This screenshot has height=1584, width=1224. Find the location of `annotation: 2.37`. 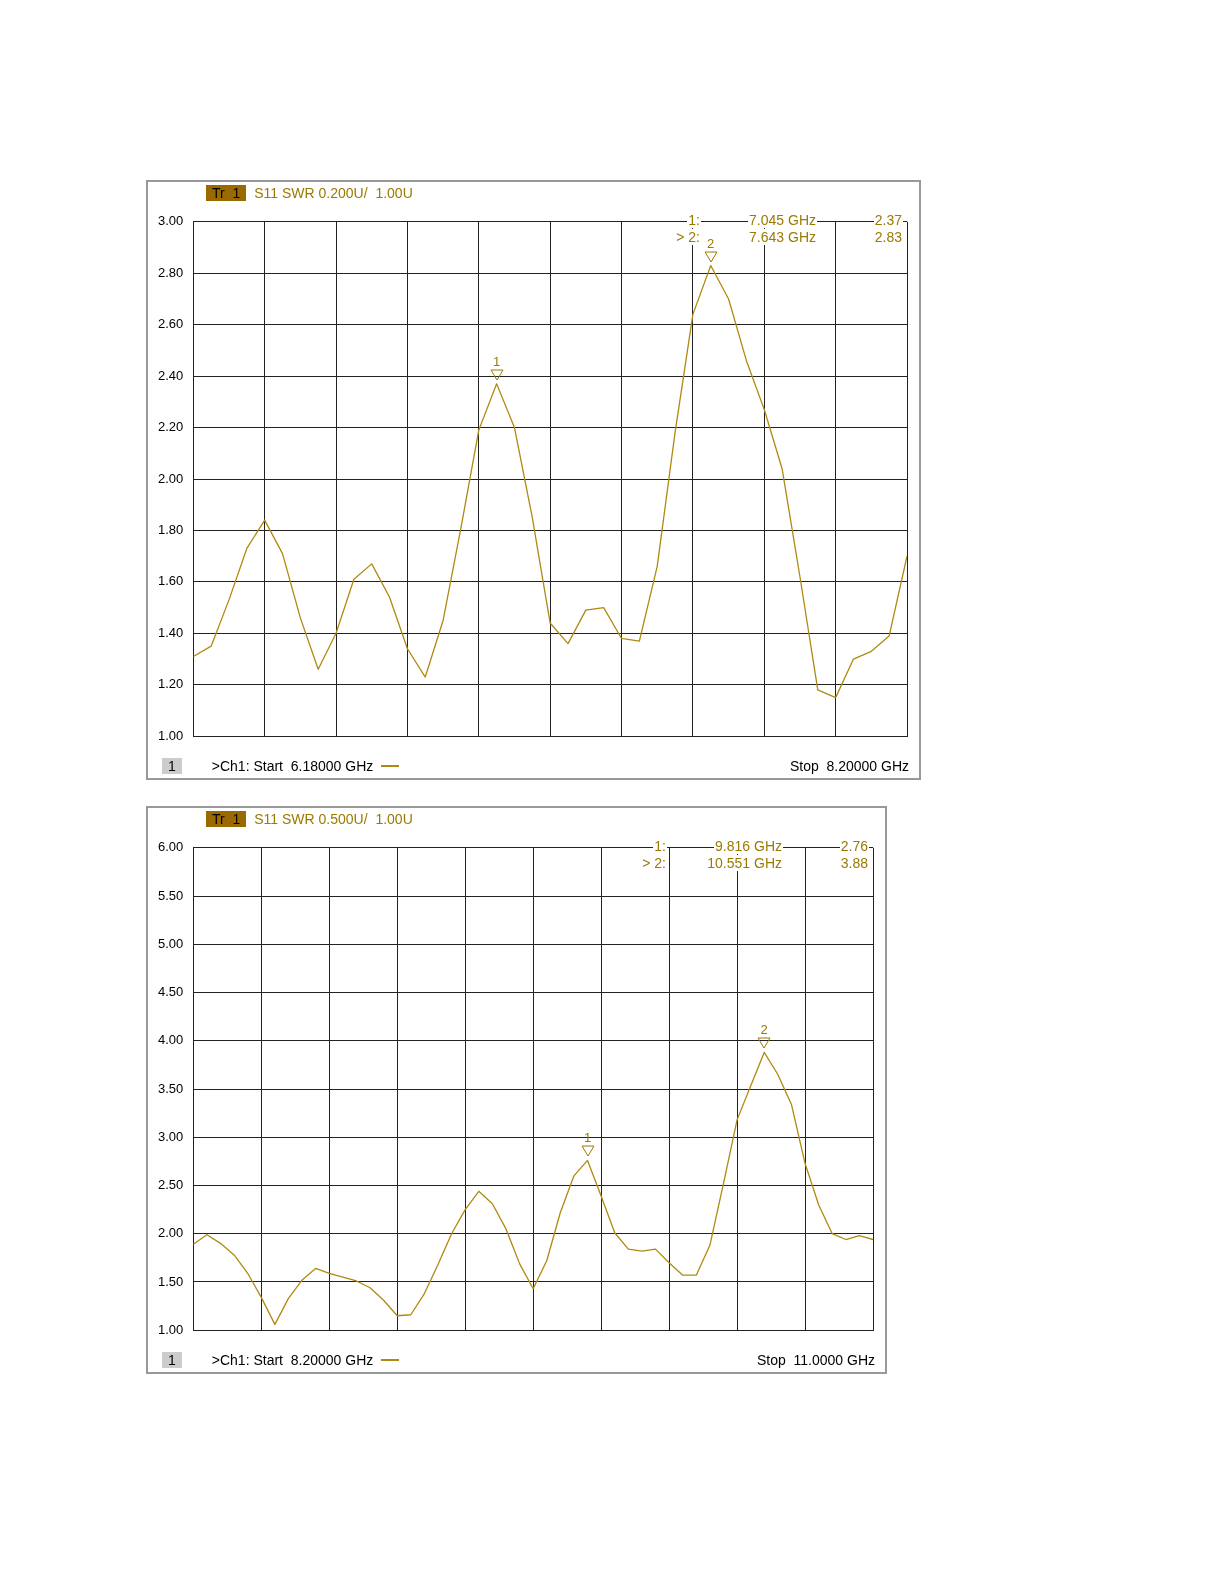

annotation: 2.37 is located at coordinates (888, 220).